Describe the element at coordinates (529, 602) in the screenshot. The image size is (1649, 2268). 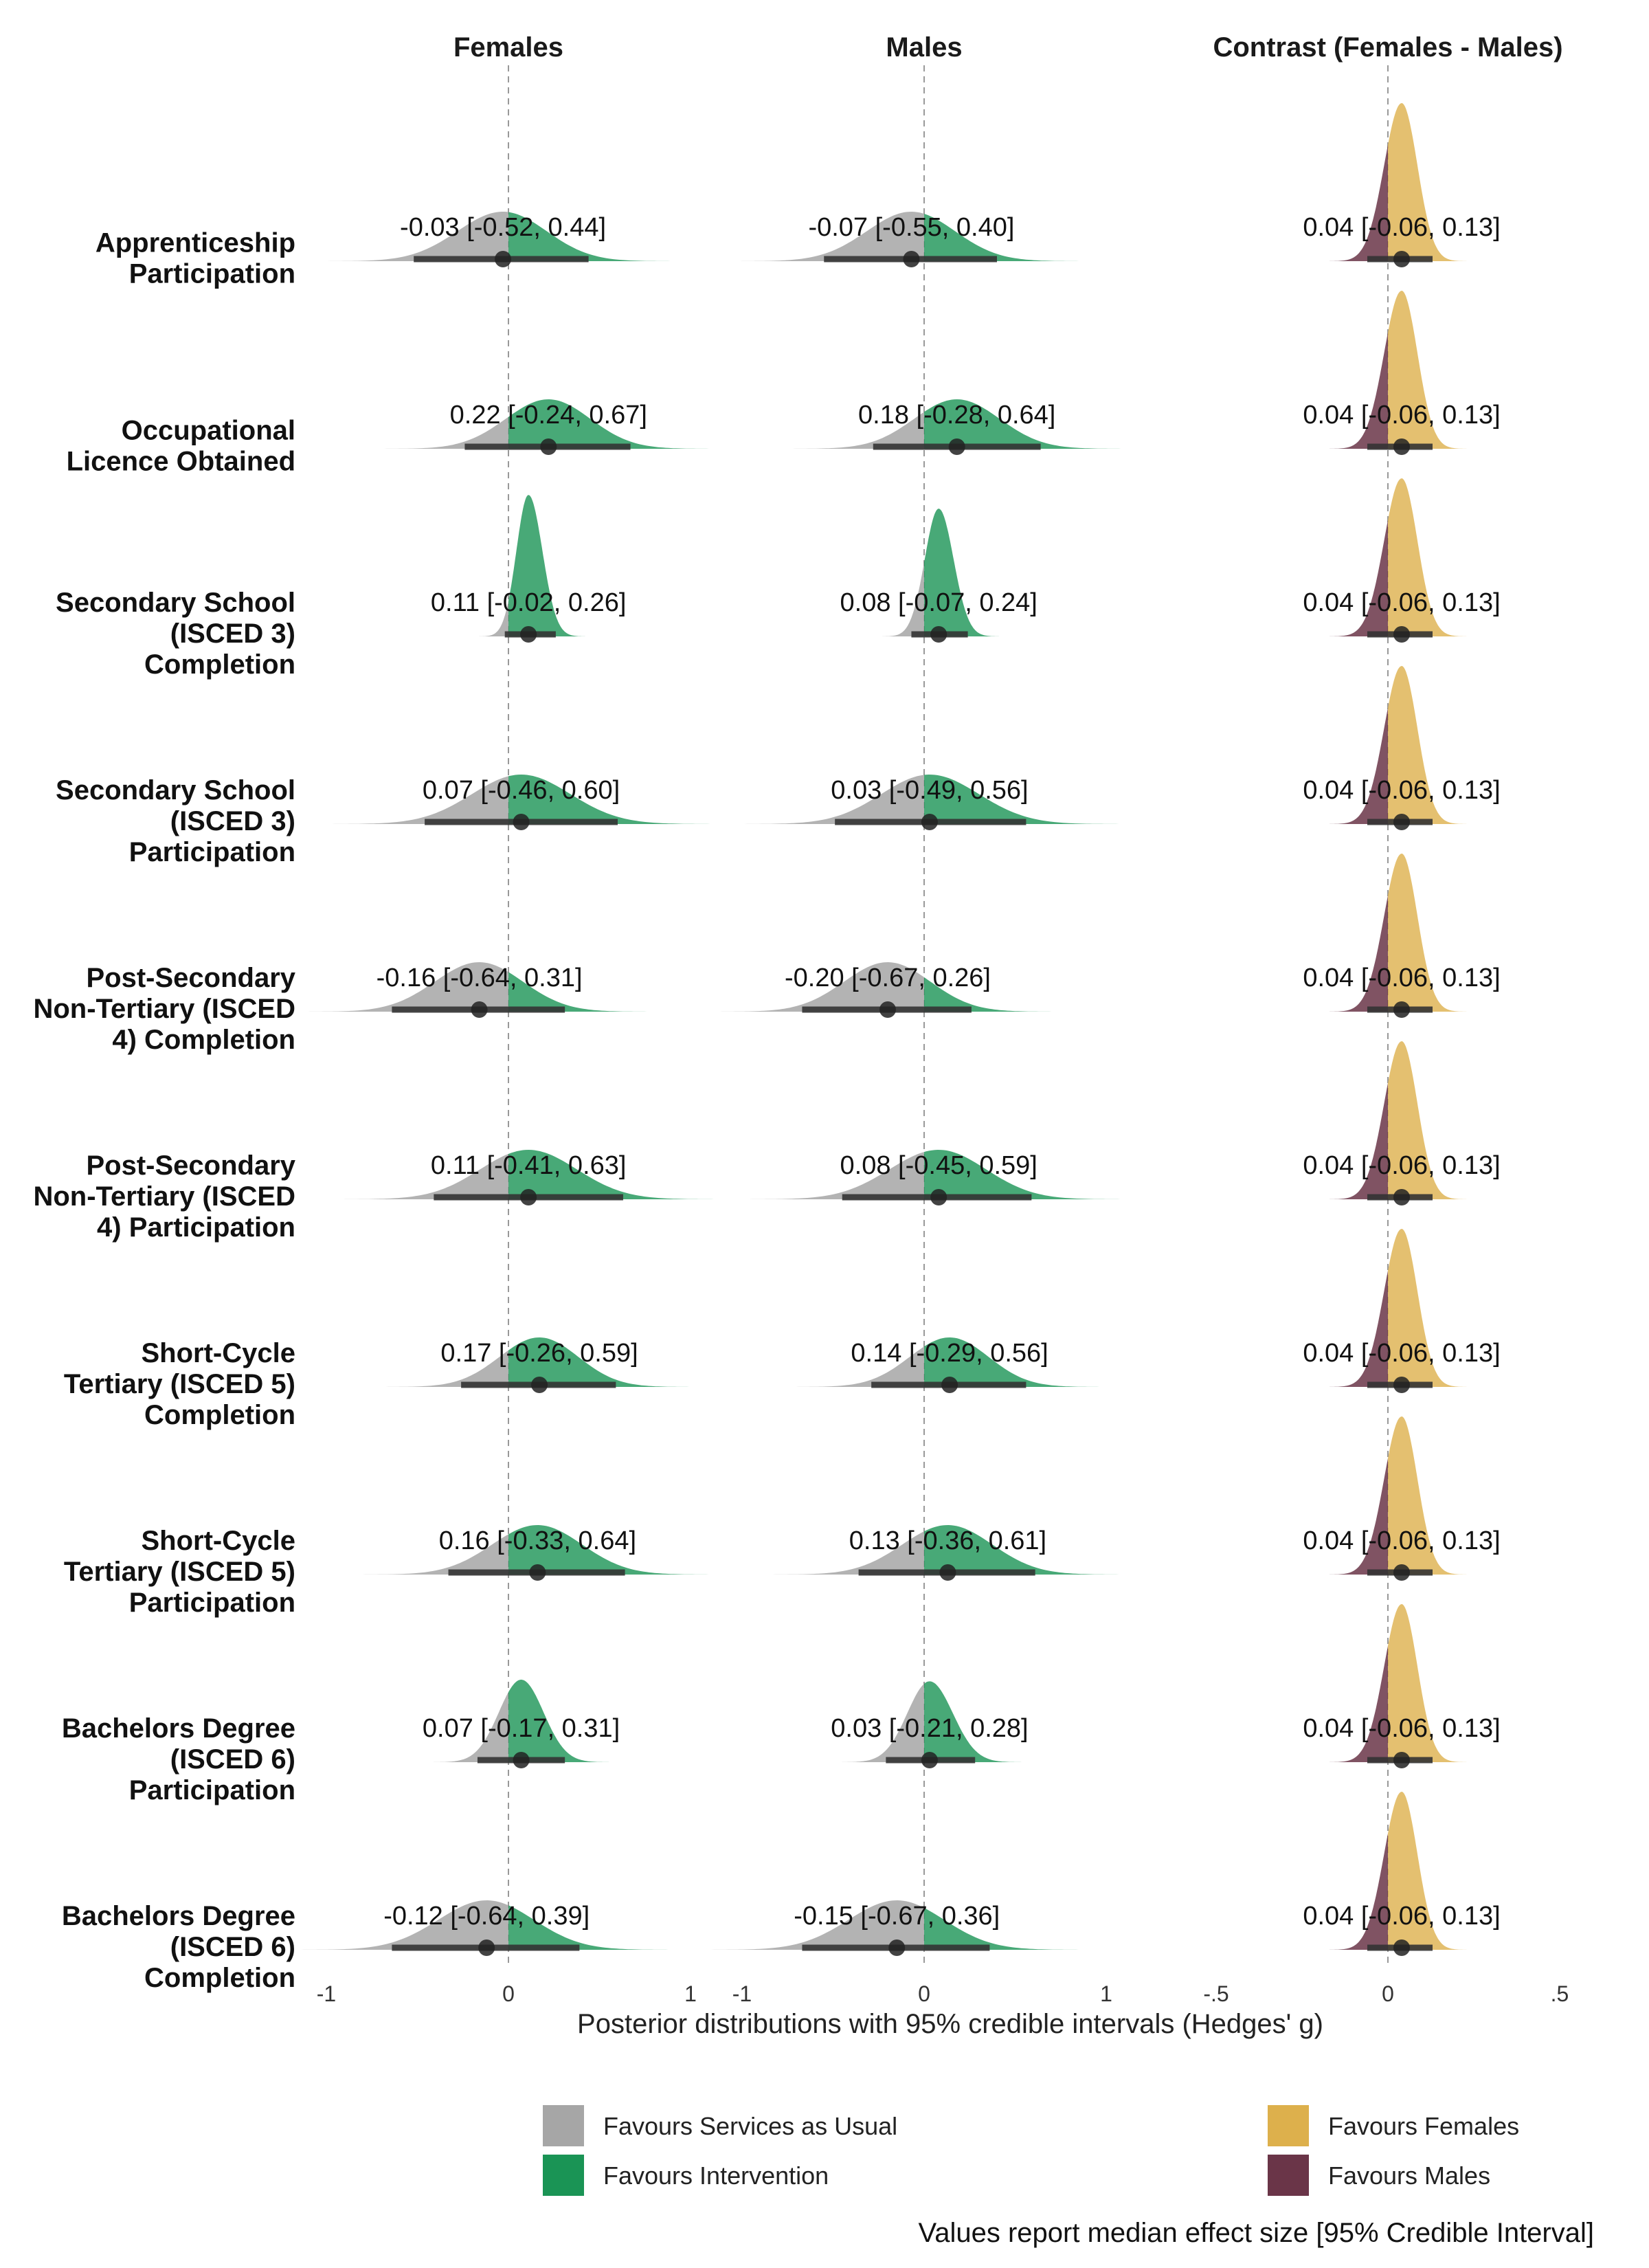
I see `value-label: 0.11 [-0.02, 0.26]` at that location.